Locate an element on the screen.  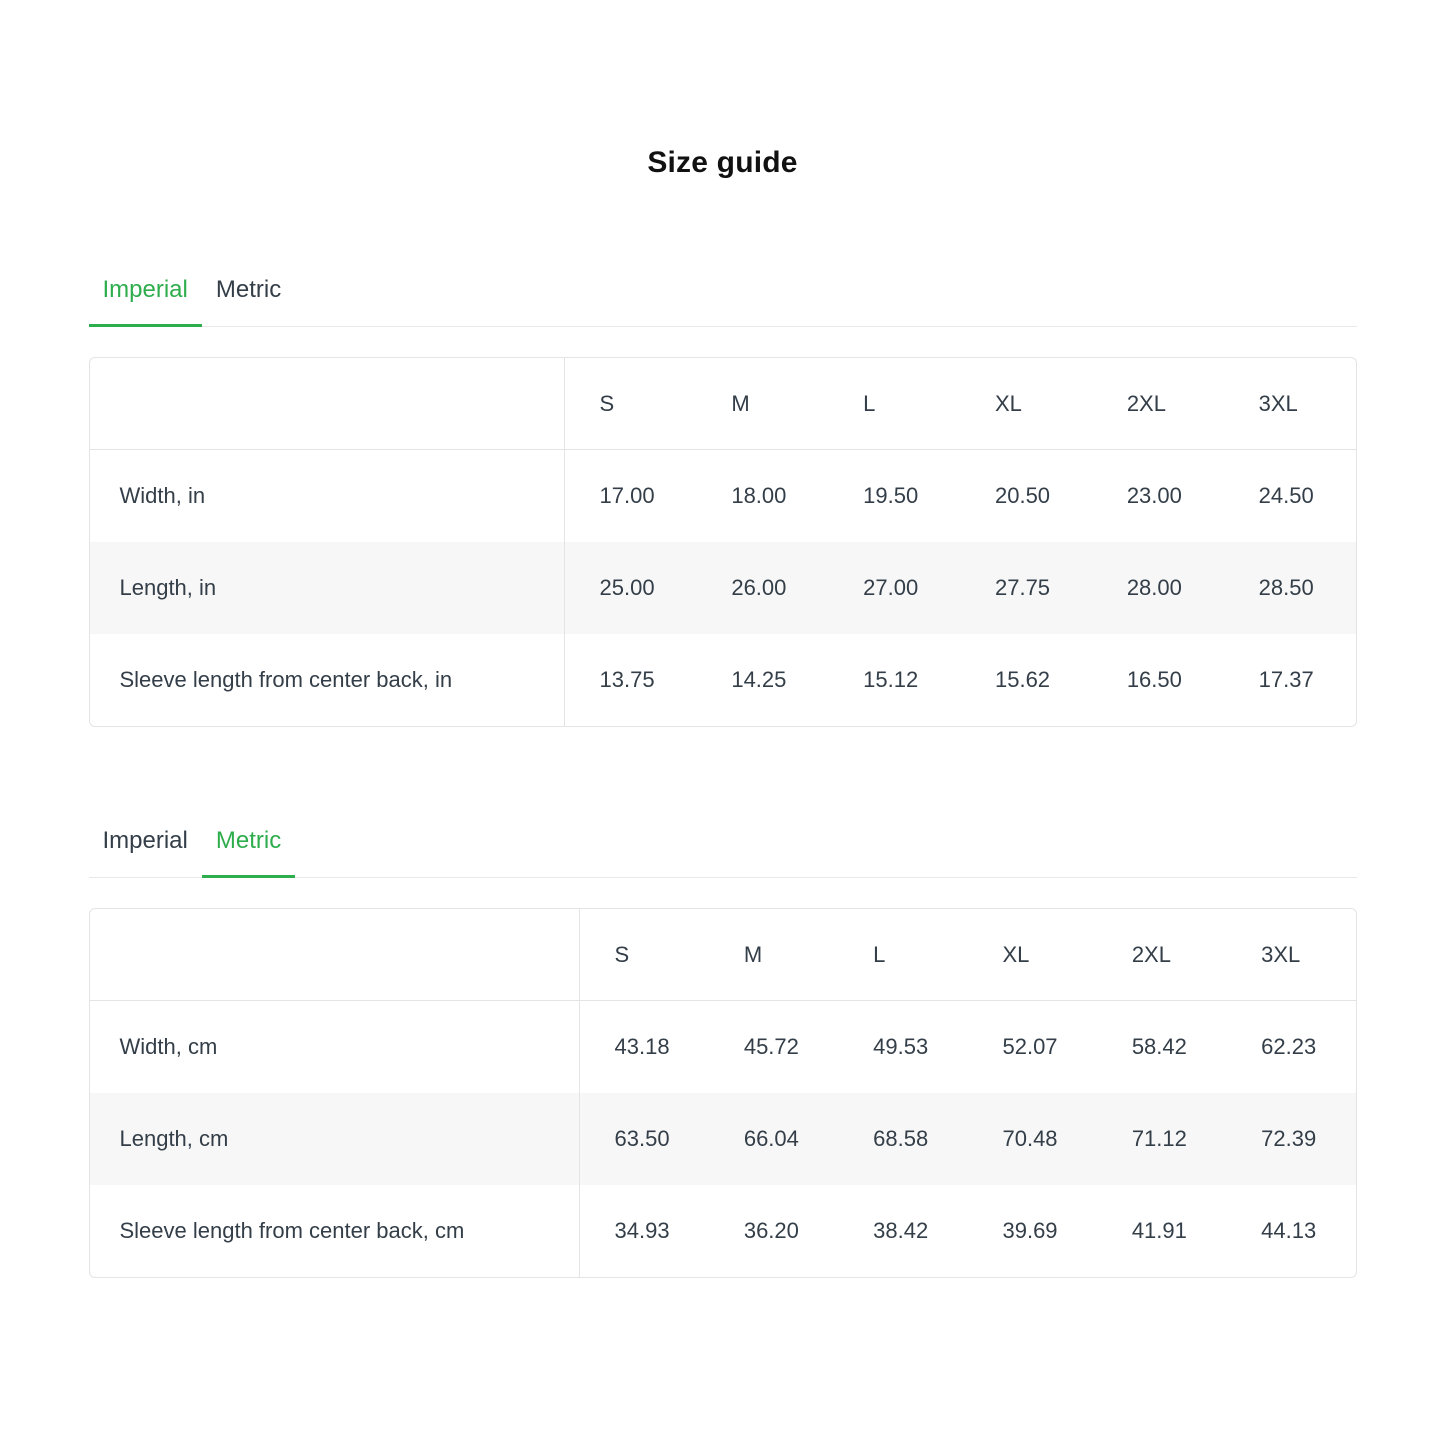
cell-value: 28.50 is located at coordinates (1289, 588).